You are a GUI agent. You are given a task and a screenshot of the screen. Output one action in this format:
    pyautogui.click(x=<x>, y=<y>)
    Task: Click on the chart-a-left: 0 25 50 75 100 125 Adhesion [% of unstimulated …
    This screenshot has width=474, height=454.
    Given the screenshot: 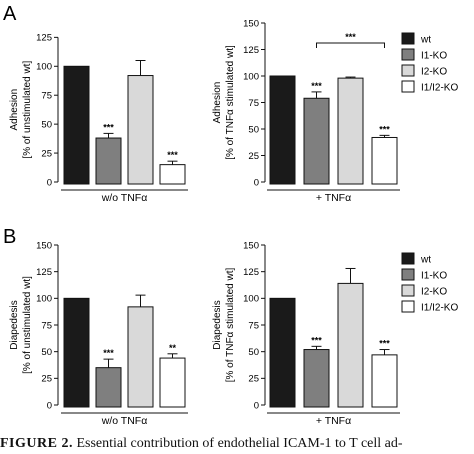 What is the action you would take?
    pyautogui.click(x=98, y=118)
    